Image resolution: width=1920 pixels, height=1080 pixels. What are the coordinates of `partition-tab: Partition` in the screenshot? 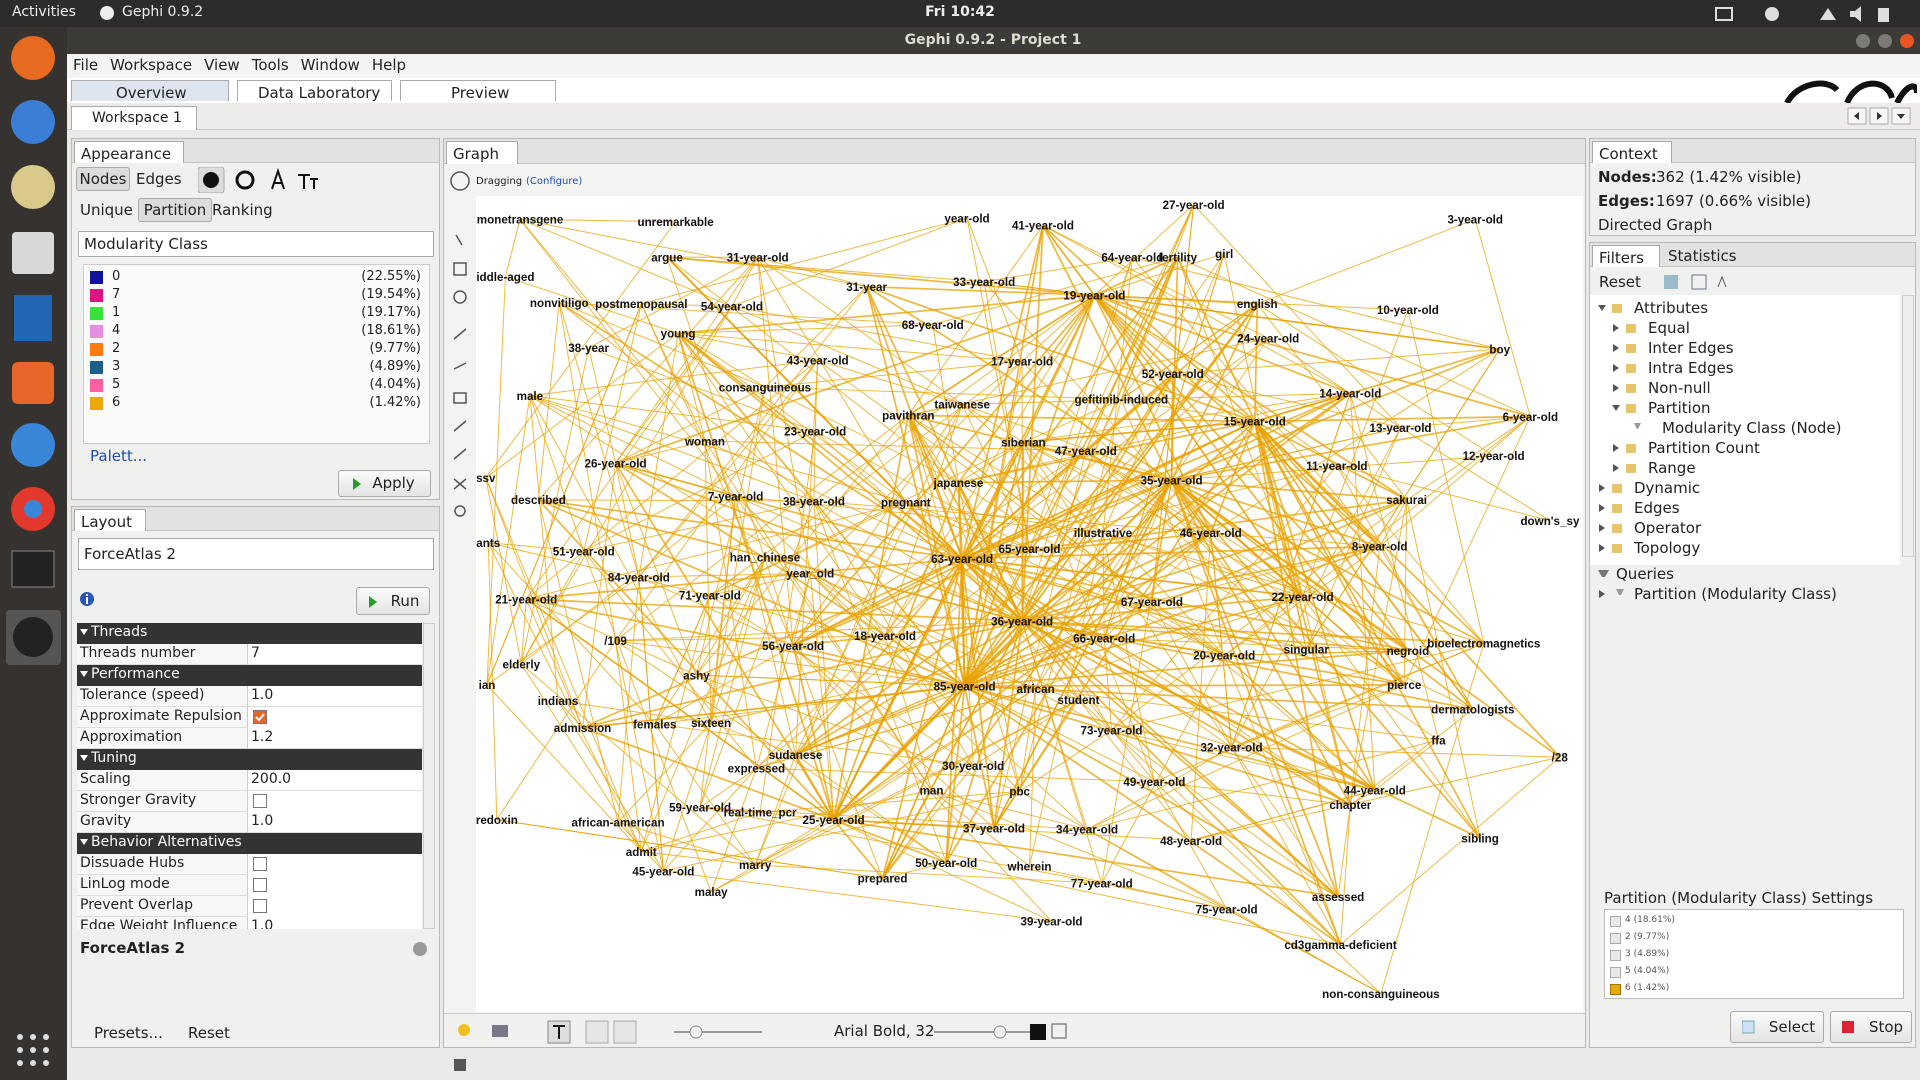 It's located at (175, 210).